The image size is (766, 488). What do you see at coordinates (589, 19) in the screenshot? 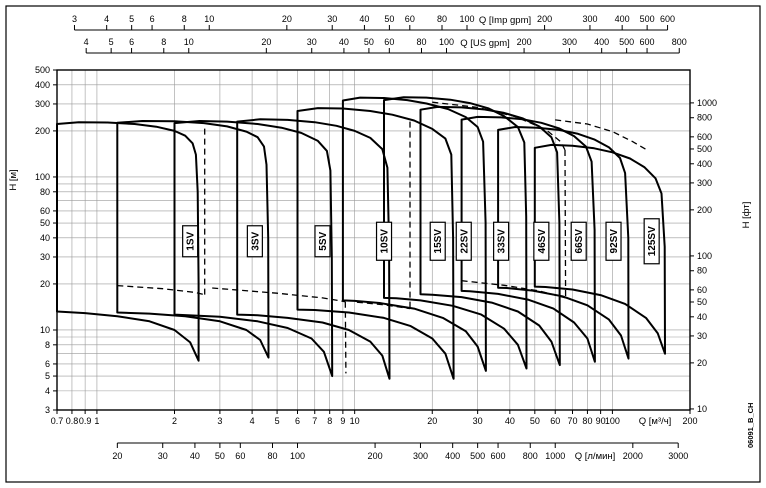
I see `ticklabel-imp: 300` at bounding box center [589, 19].